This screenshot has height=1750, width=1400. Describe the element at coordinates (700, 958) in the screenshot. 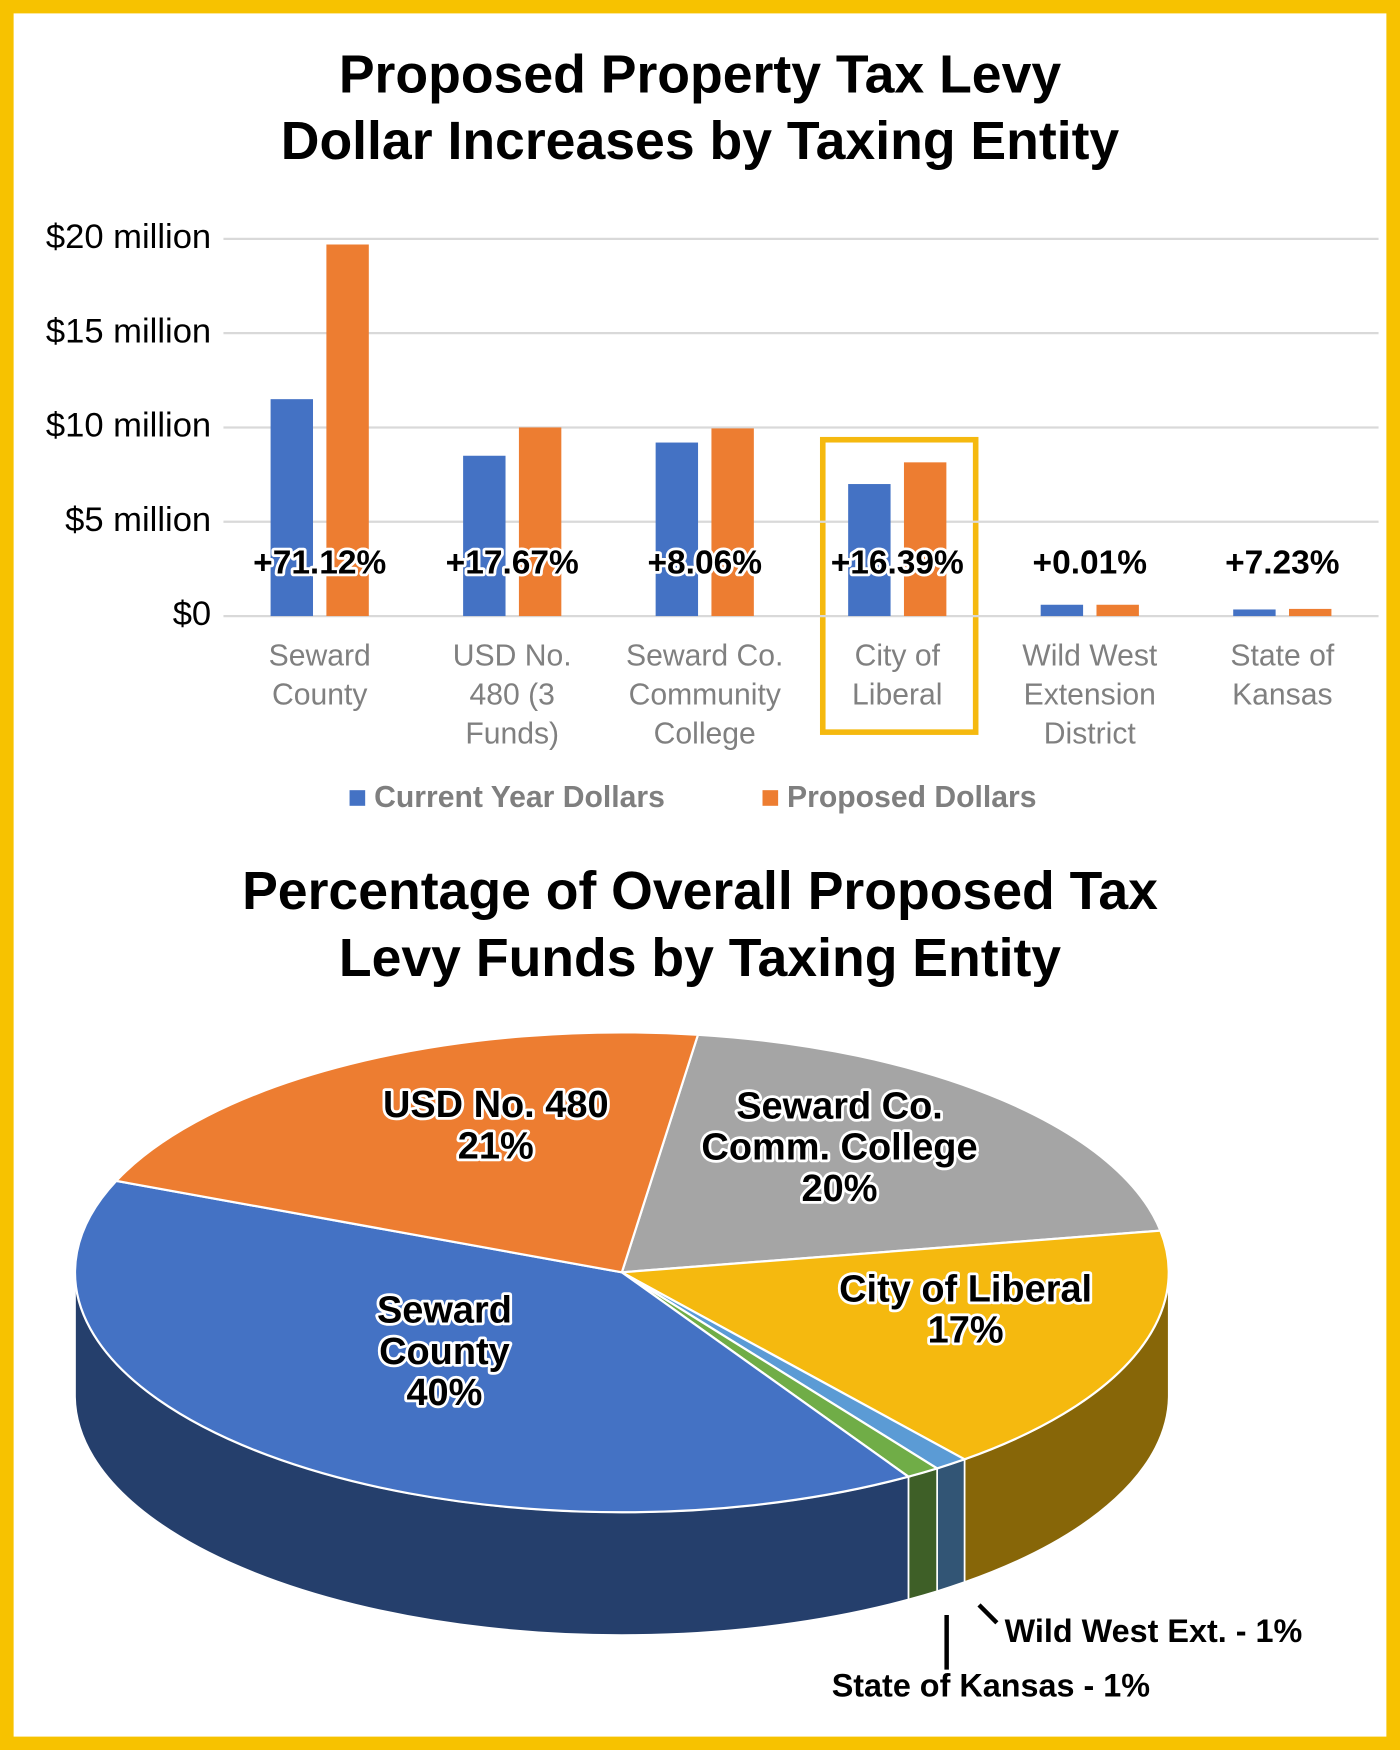

I see `pie-title: Levy Funds by Taxing Entity` at that location.